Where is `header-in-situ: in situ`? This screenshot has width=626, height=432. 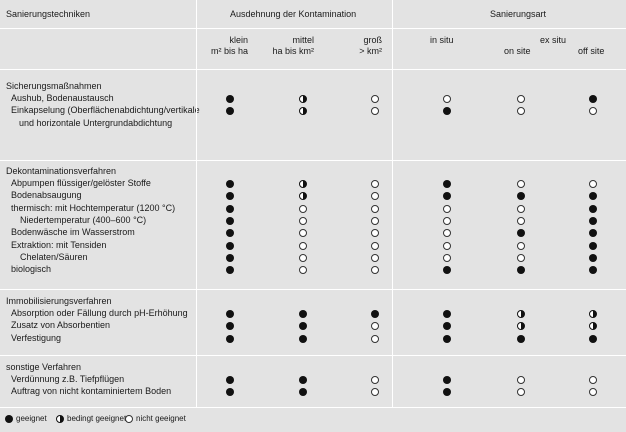 header-in-situ: in situ is located at coordinates (442, 40).